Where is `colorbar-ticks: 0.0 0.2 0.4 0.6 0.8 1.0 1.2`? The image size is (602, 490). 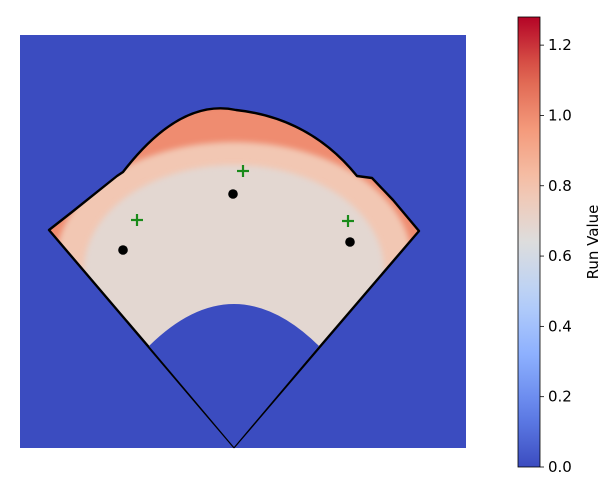 colorbar-ticks: 0.0 0.2 0.4 0.6 0.8 1.0 1.2 is located at coordinates (556, 256).